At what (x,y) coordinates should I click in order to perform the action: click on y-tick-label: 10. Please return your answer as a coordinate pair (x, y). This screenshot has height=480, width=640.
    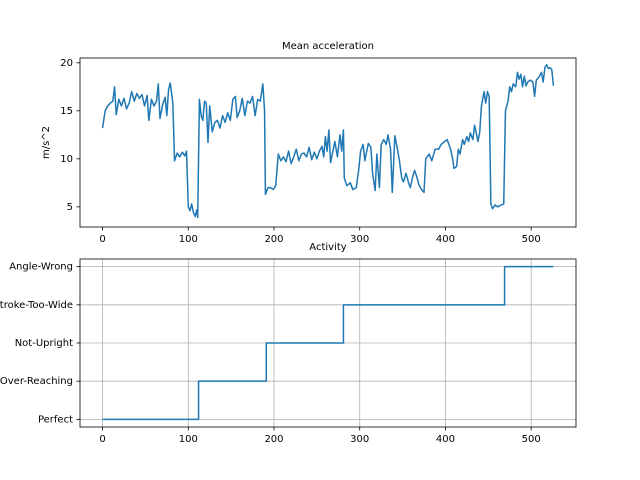
    Looking at the image, I should click on (66, 159).